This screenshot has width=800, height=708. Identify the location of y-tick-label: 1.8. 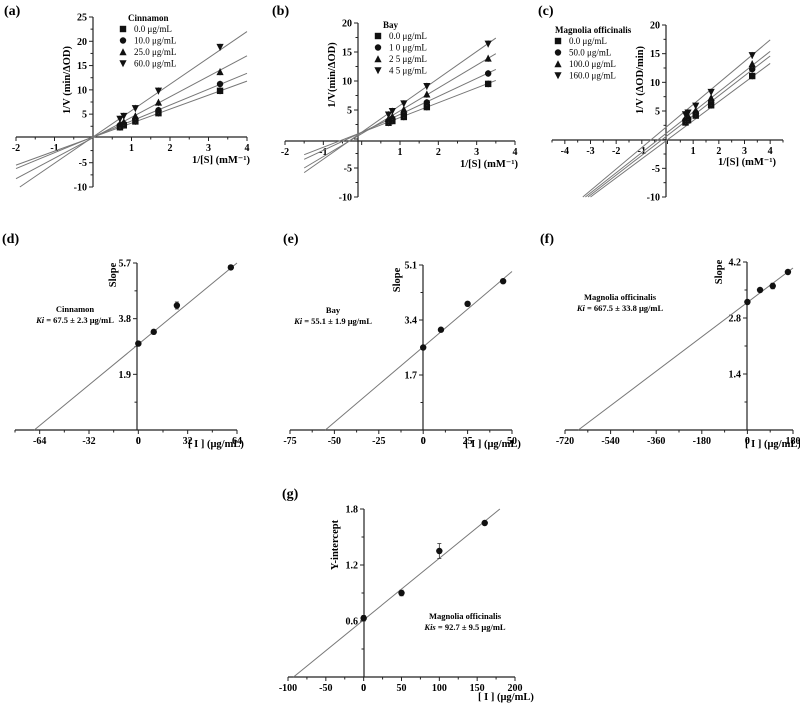
(352, 510).